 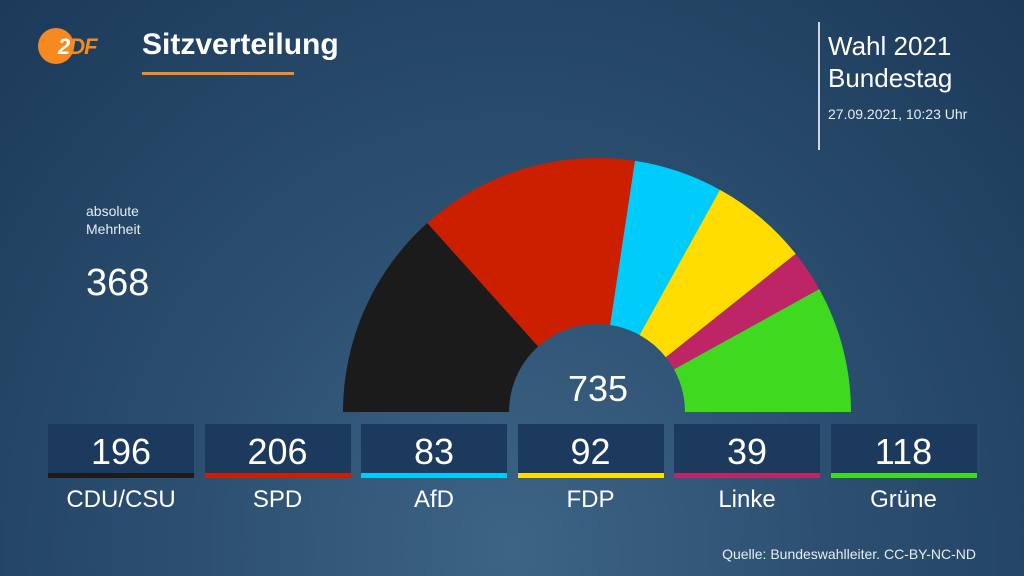 I want to click on party-label-linke: Linke, so click(x=747, y=499).